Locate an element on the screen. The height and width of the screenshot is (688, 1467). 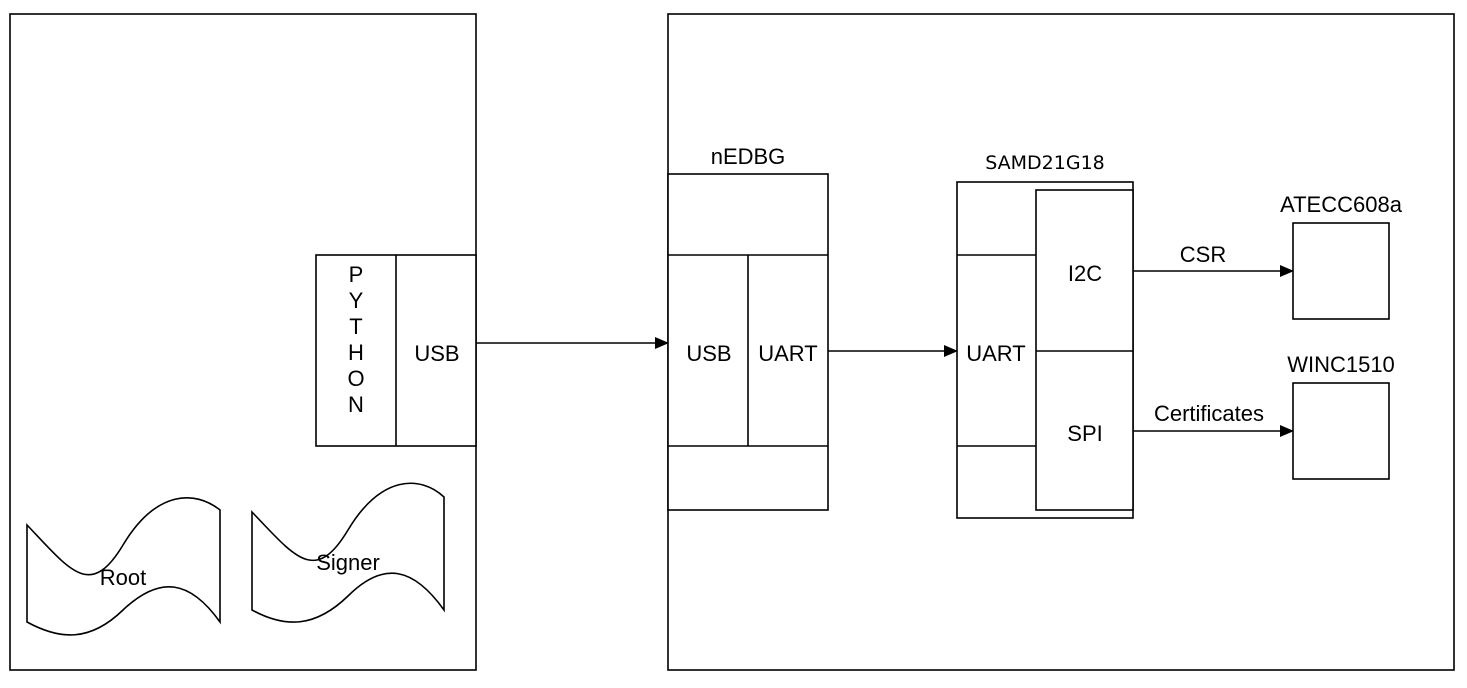
atecc-chip is located at coordinates (1341, 271).